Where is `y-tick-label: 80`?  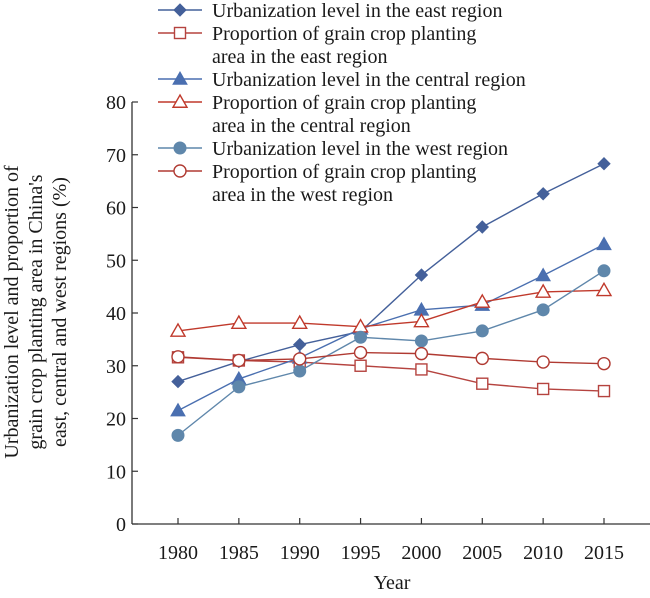 y-tick-label: 80 is located at coordinates (116, 103).